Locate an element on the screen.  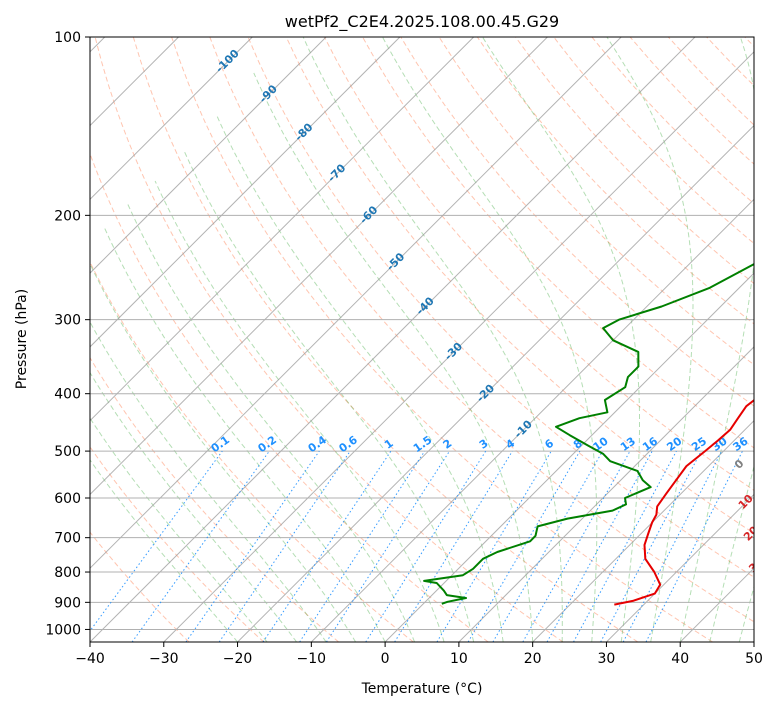
mixing-ratio-label: 4 is located at coordinates (511, 444).